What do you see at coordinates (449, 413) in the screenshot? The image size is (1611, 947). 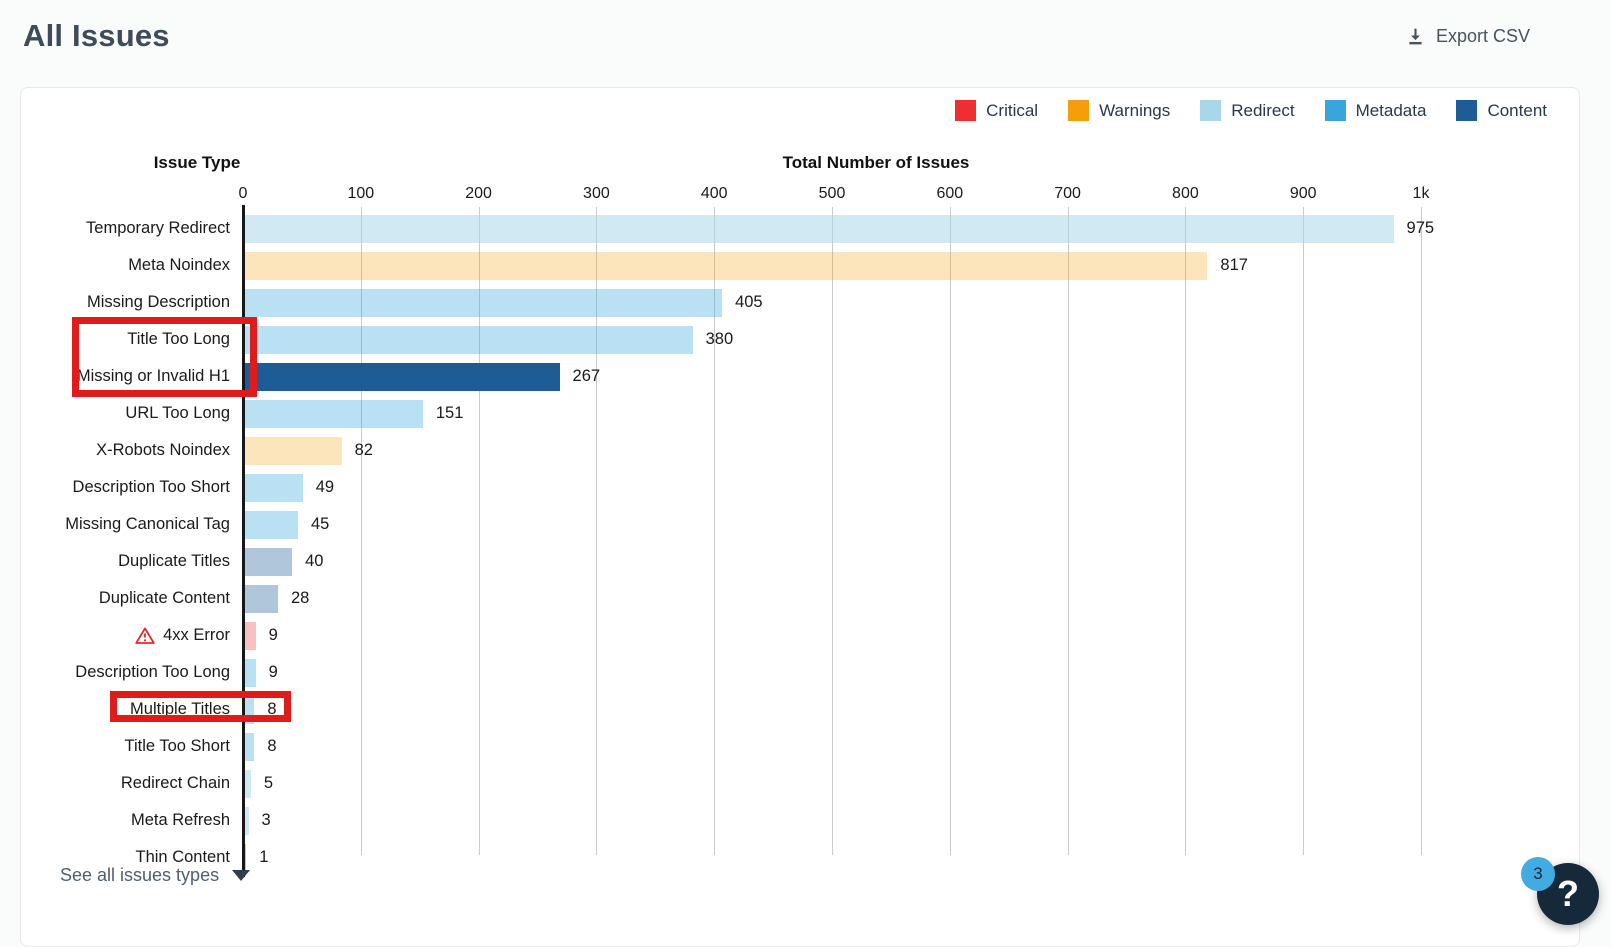 I see `issue-value: 151` at bounding box center [449, 413].